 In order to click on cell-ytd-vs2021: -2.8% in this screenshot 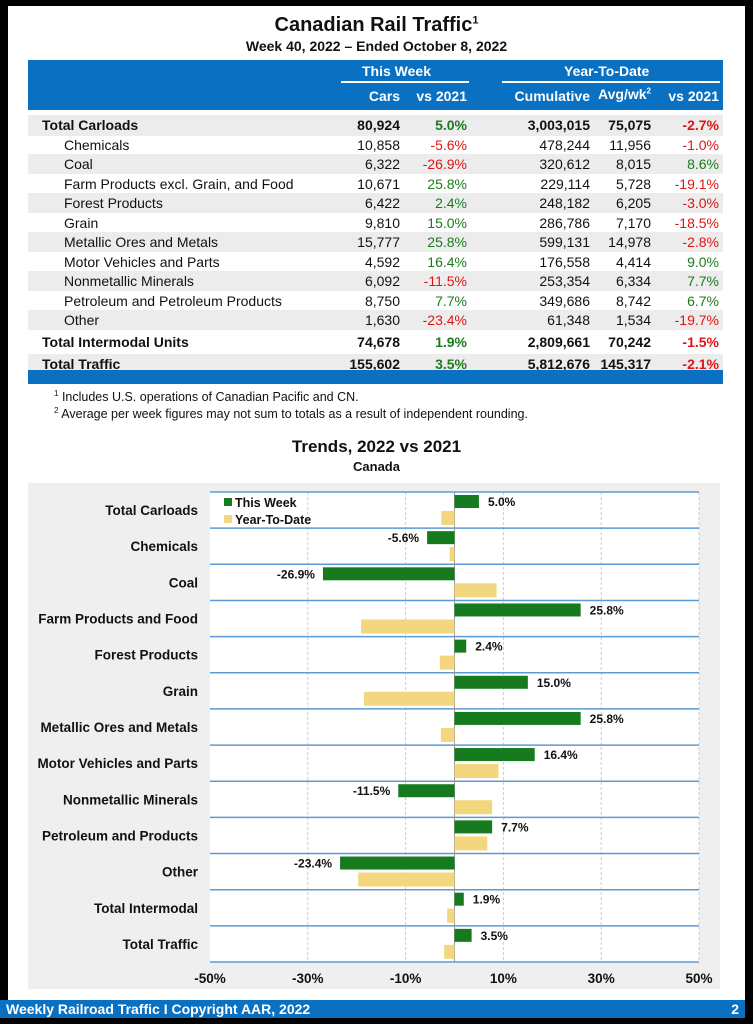, I will do `click(700, 242)`.